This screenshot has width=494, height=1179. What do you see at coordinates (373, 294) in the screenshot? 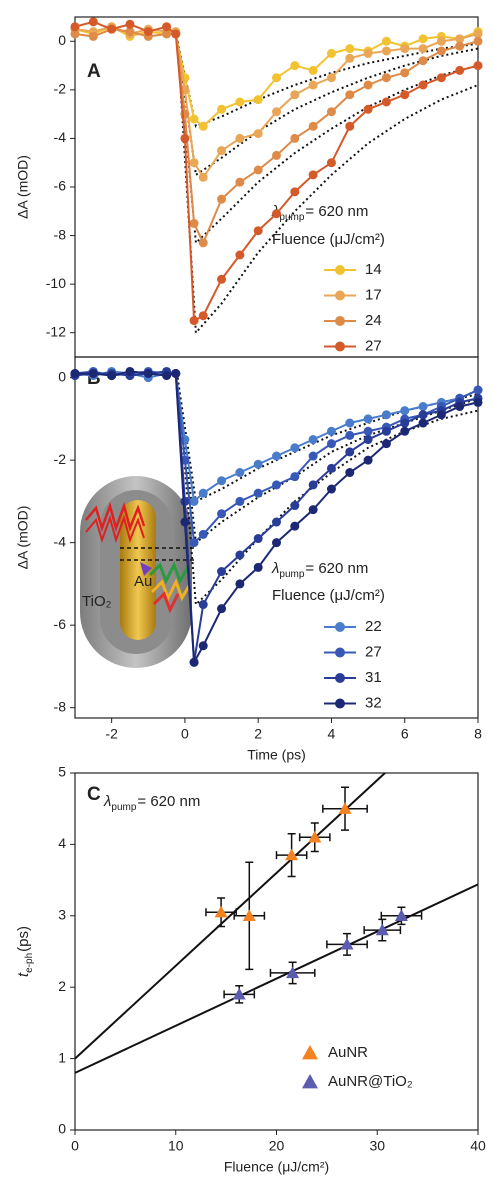
I see `legend-label: 17` at bounding box center [373, 294].